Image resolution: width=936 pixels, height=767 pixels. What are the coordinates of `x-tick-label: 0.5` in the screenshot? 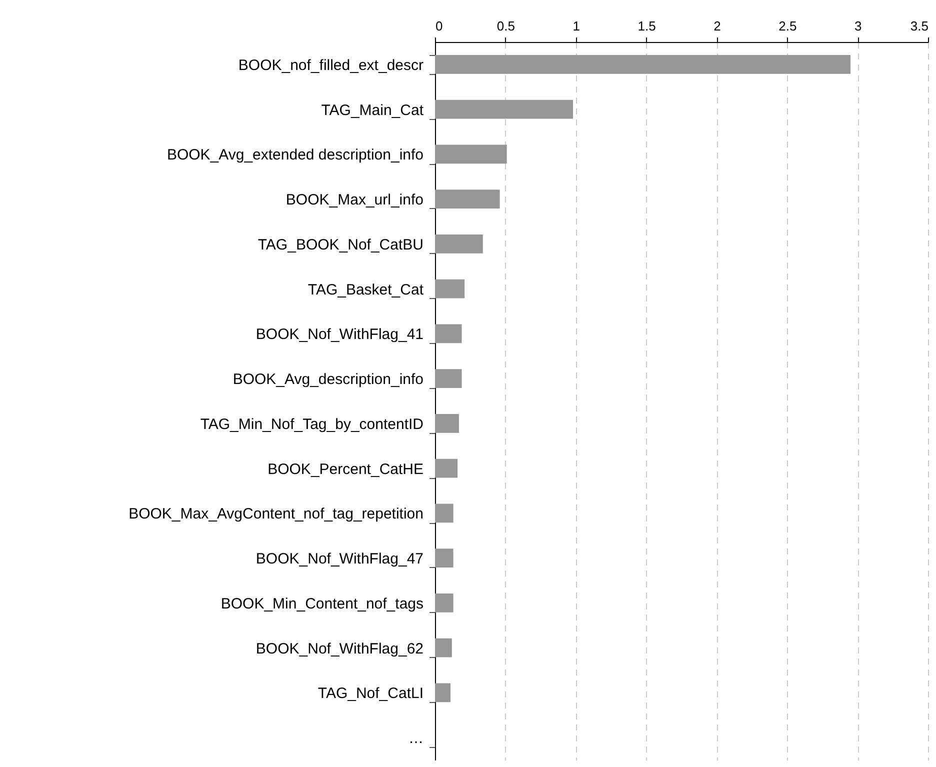 It's located at (505, 26).